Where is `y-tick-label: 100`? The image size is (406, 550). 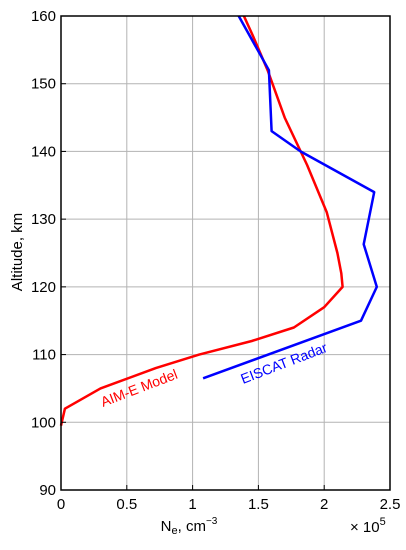 y-tick-label: 100 is located at coordinates (43, 422).